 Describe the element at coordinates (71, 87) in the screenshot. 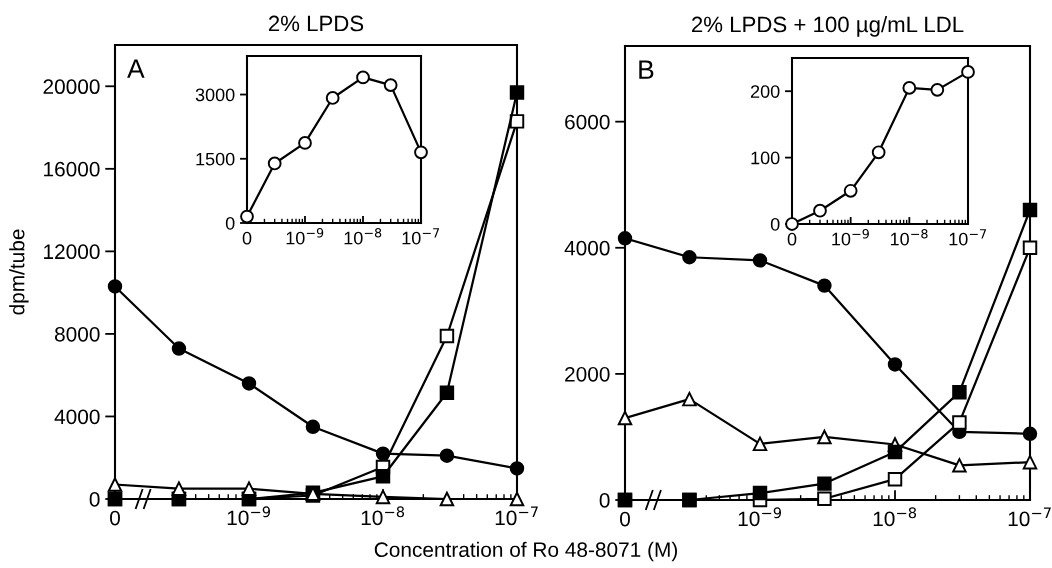

I see `y-tick-label: 20000` at that location.